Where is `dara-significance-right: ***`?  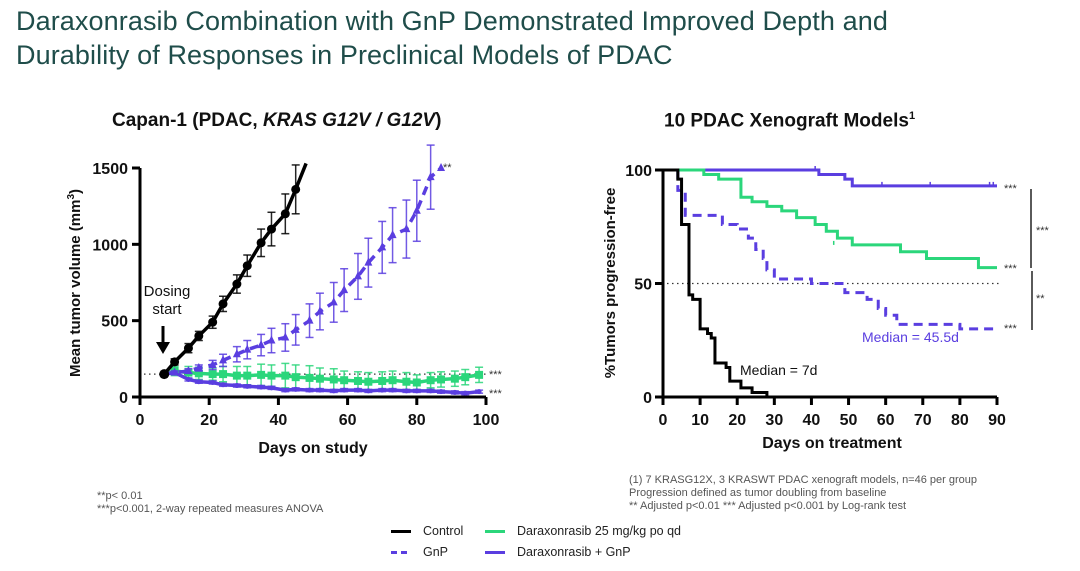
dara-significance-right: *** is located at coordinates (1011, 269).